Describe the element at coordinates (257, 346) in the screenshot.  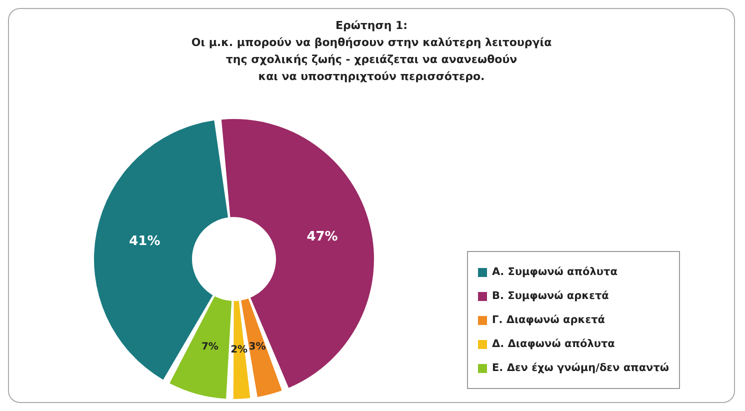
I see `data-label: 3%` at that location.